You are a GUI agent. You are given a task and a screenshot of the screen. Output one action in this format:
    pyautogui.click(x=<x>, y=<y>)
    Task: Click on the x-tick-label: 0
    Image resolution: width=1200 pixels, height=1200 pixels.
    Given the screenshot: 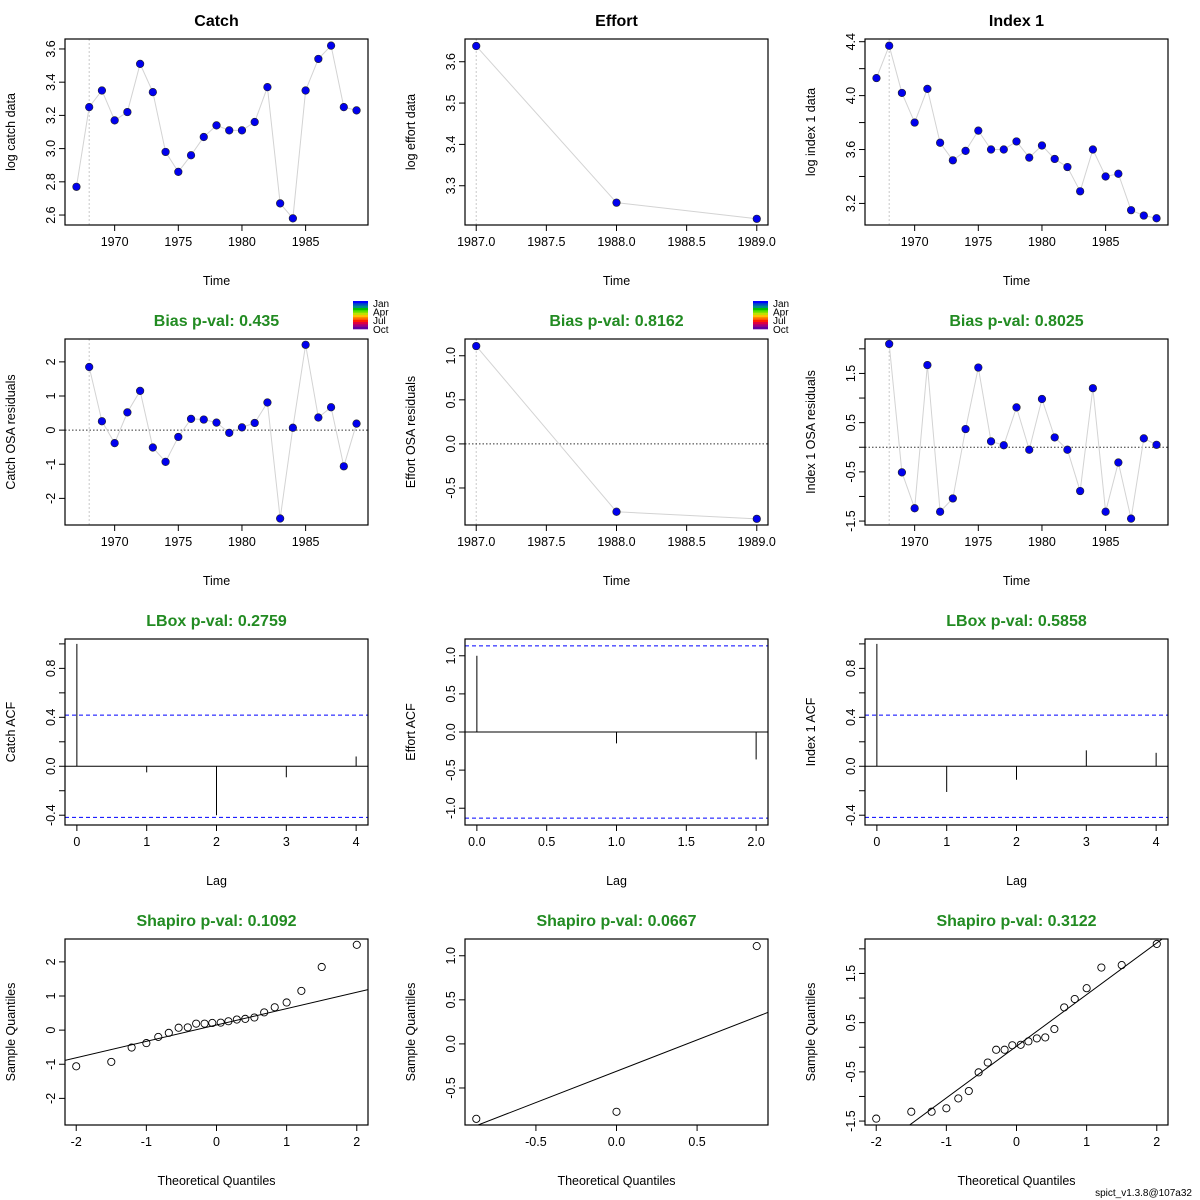 What is the action you would take?
    pyautogui.click(x=76, y=842)
    